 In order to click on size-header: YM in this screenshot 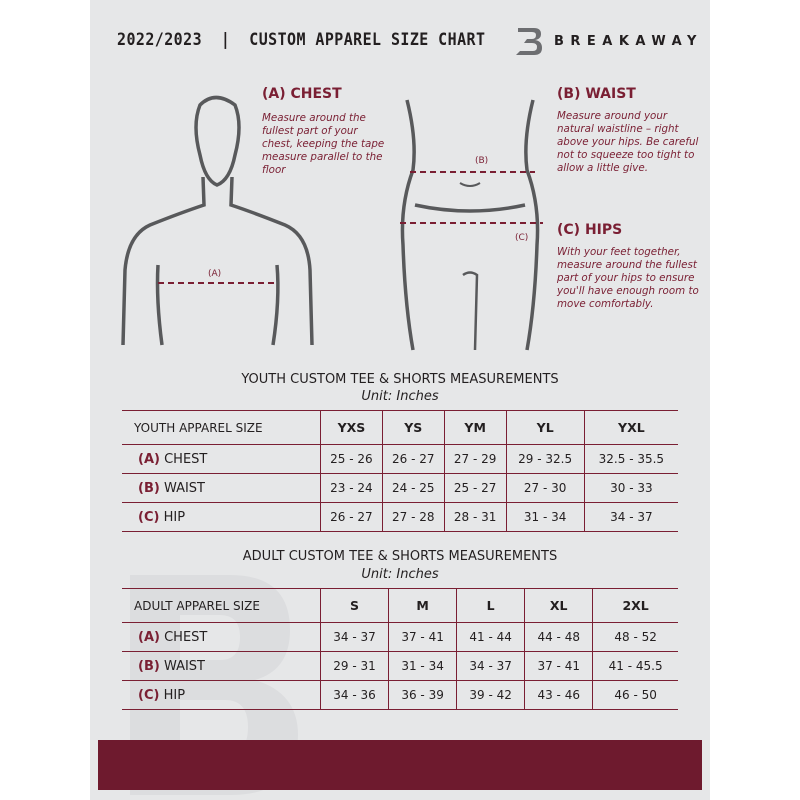, I will do `click(475, 427)`.